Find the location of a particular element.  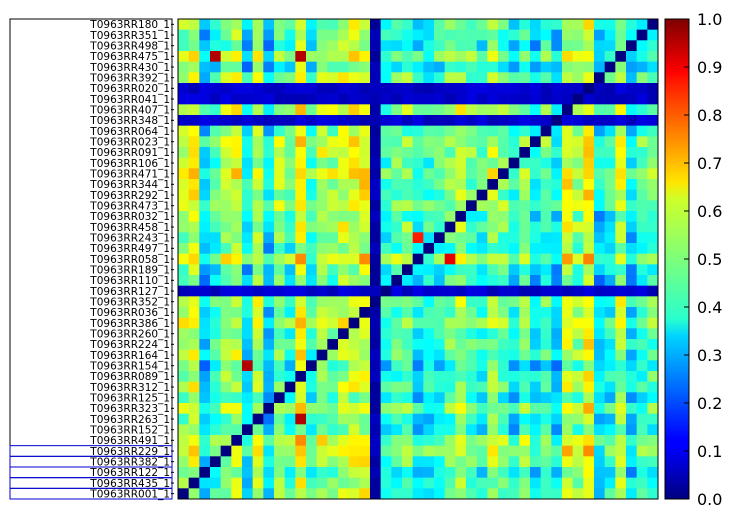

colorbar-tick-label: 0.6 is located at coordinates (709, 211).